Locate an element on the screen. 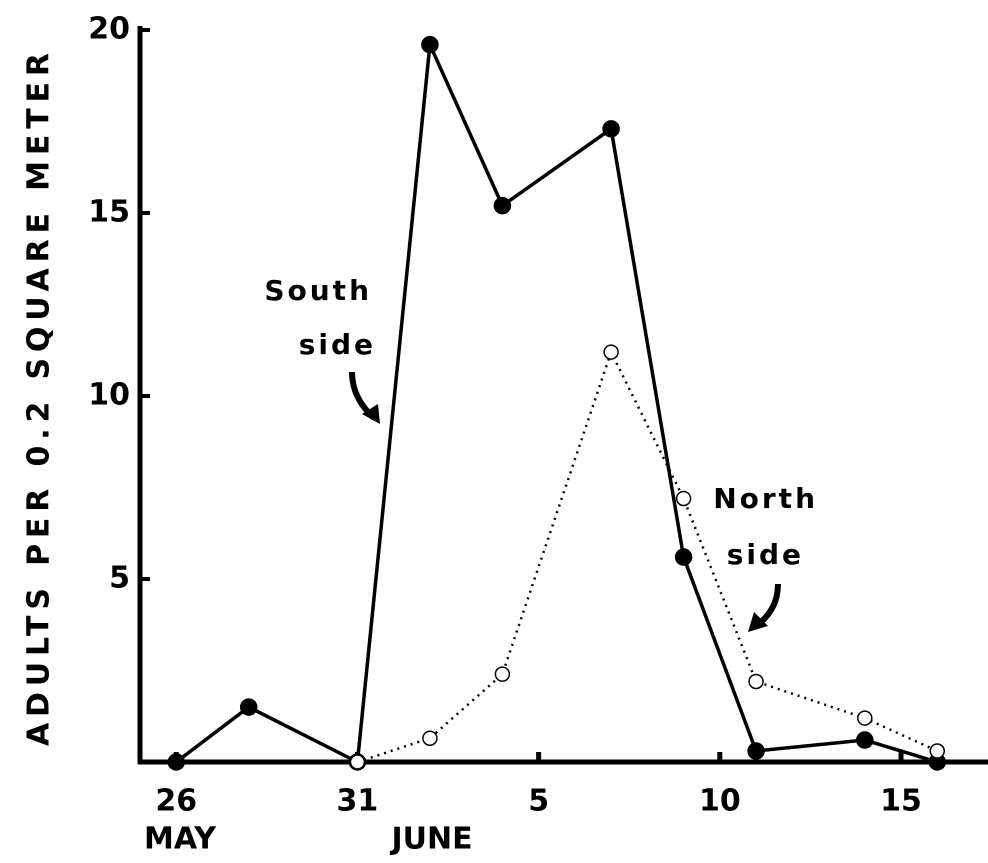 Image resolution: width=988 pixels, height=863 pixels. annotation: South is located at coordinates (318, 290).